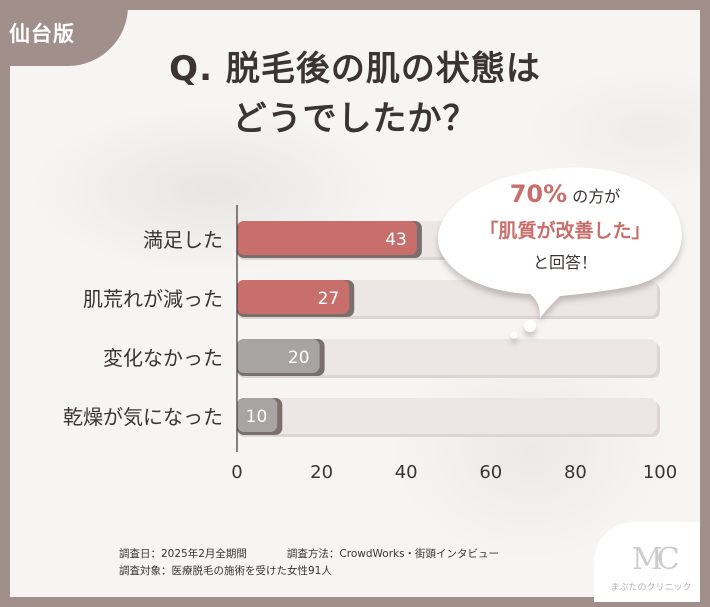  What do you see at coordinates (660, 472) in the screenshot?
I see `x-tick-label: 100` at bounding box center [660, 472].